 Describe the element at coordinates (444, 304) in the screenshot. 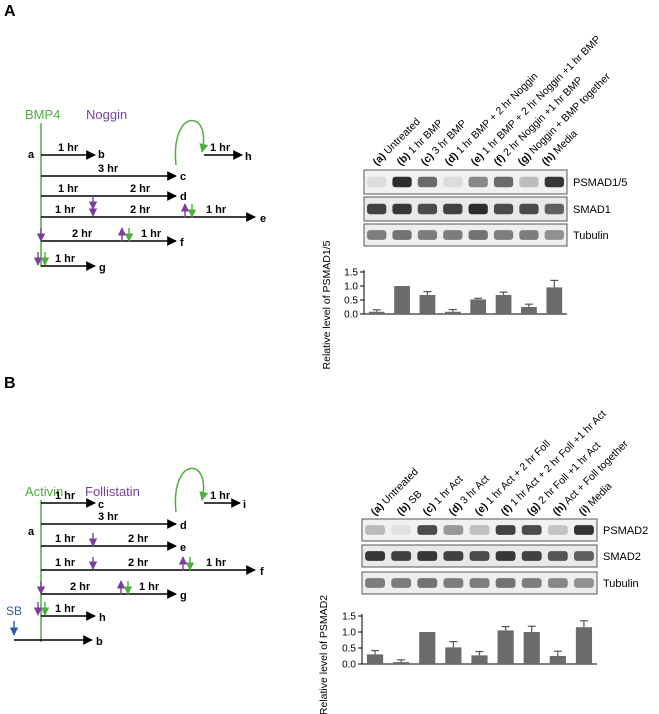

I see `panel-a-bar-chart: 0.0 0.5 1.0 1.5 Relative level of PSMAD1/5` at that location.